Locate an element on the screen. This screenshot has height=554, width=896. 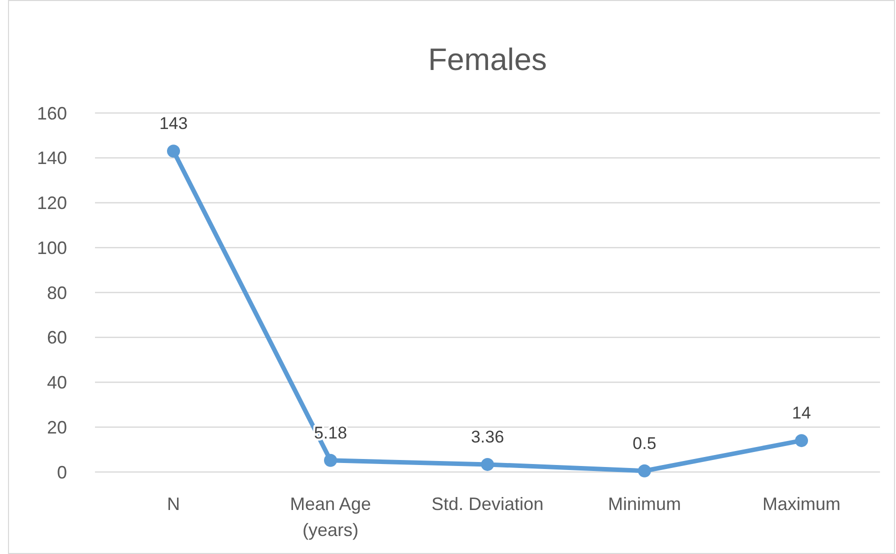
y-tick-label: 20 is located at coordinates (56, 427).